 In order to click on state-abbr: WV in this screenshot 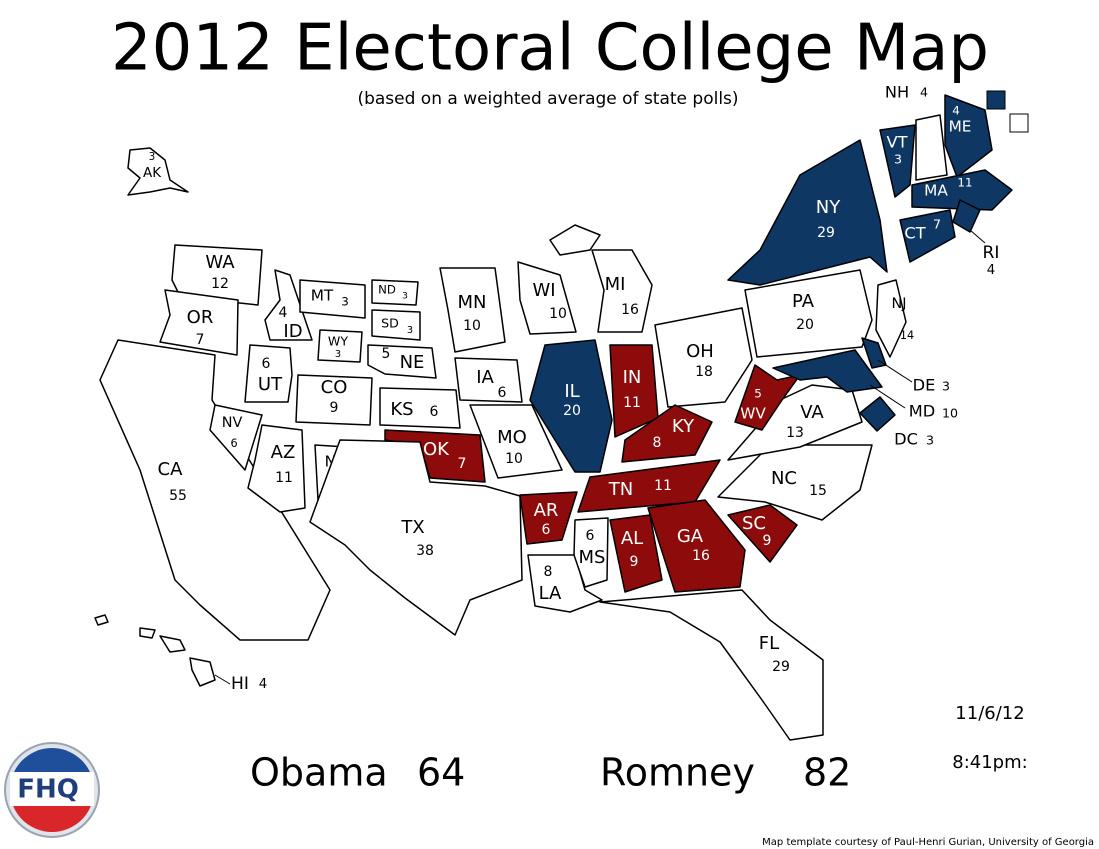, I will do `click(753, 414)`.